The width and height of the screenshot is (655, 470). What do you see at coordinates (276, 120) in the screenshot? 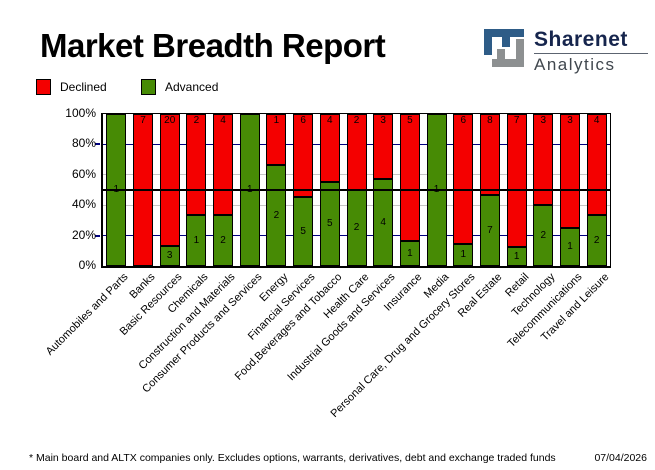
I see `declined-count-label: 1` at bounding box center [276, 120].